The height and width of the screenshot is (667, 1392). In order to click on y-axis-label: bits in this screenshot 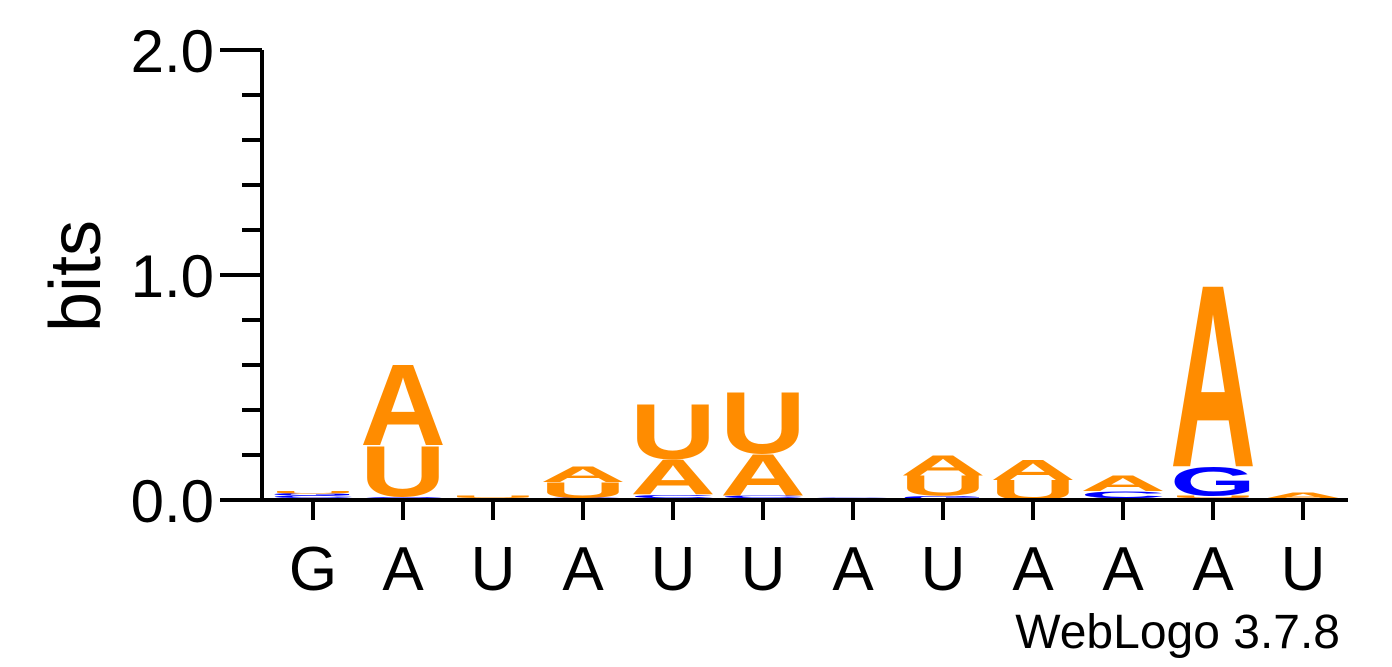, I will do `click(76, 276)`.